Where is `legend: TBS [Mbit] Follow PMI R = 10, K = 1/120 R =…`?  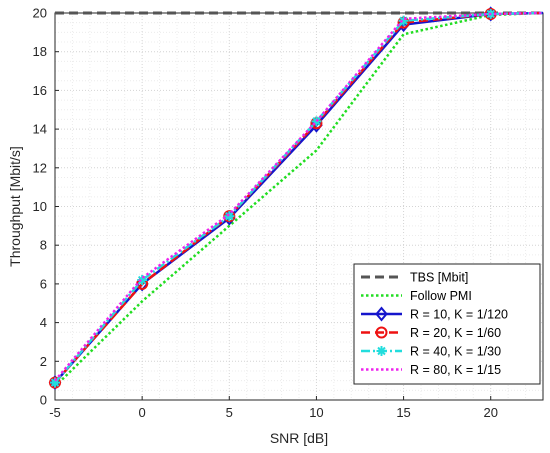 legend: TBS [Mbit] Follow PMI R = 10, K = 1/120 R =… is located at coordinates (447, 324).